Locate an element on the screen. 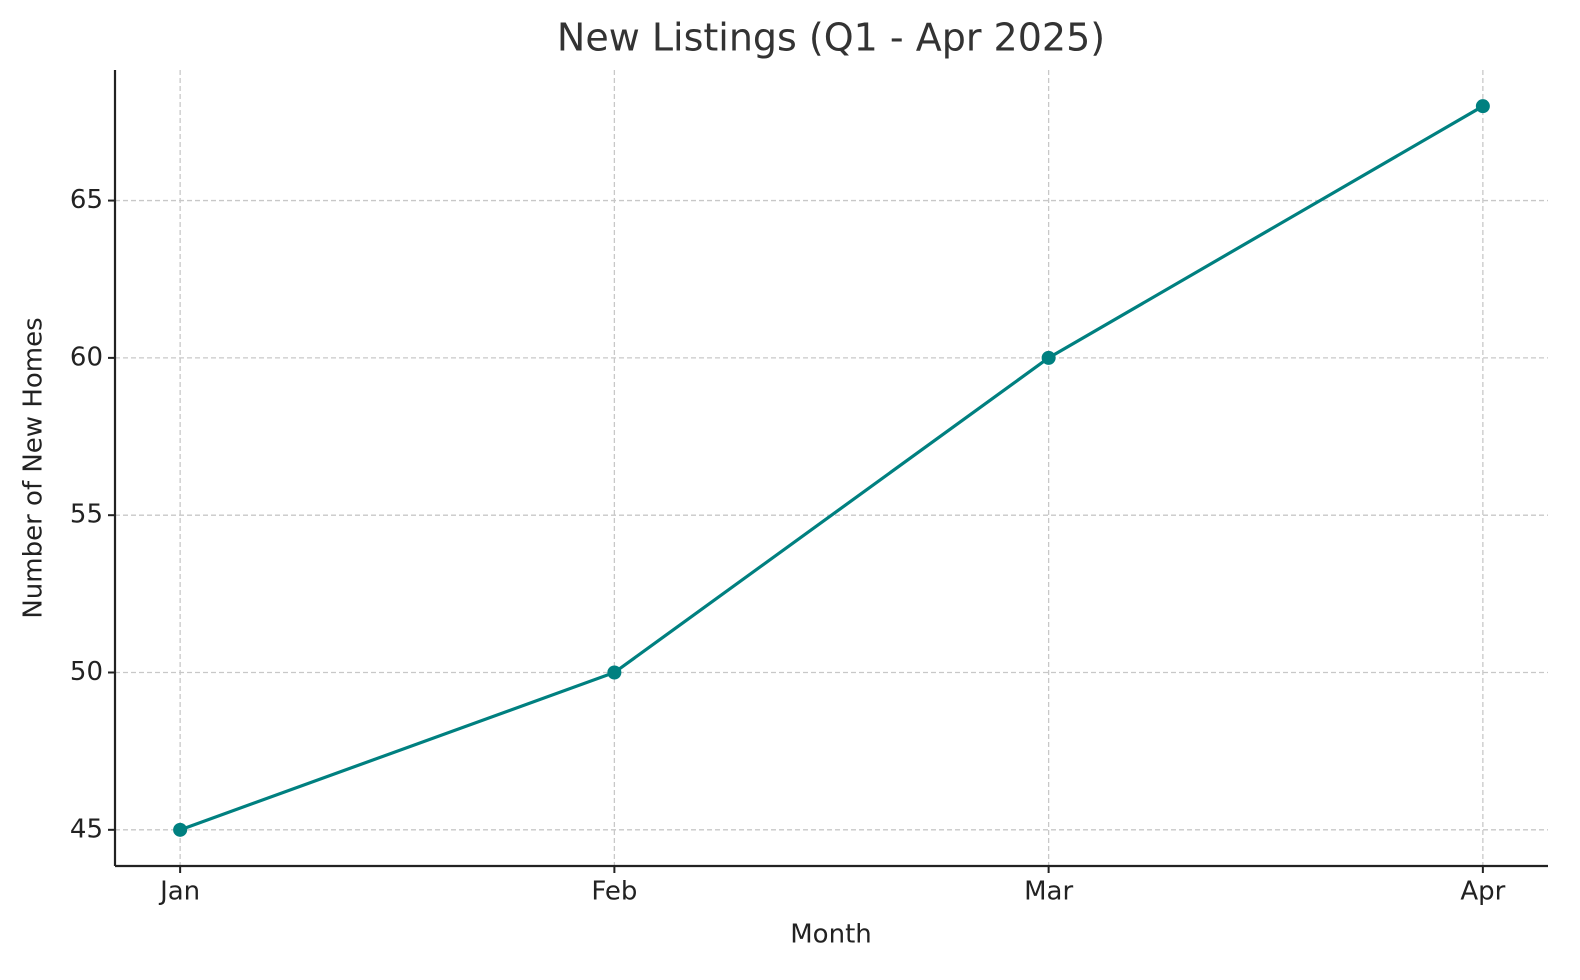  y-axis-label: Number of New Homes is located at coordinates (34, 467).